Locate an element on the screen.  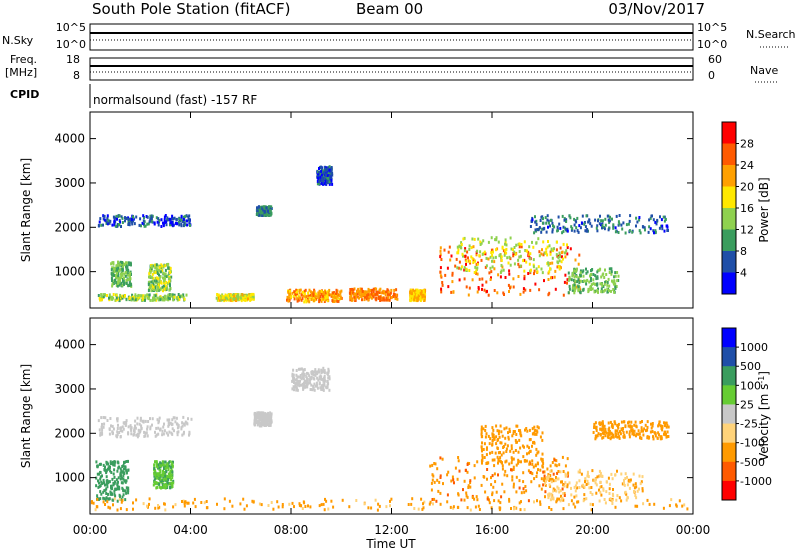
cpid-mode: normalsound (fast) -157 RF is located at coordinates (175, 100).